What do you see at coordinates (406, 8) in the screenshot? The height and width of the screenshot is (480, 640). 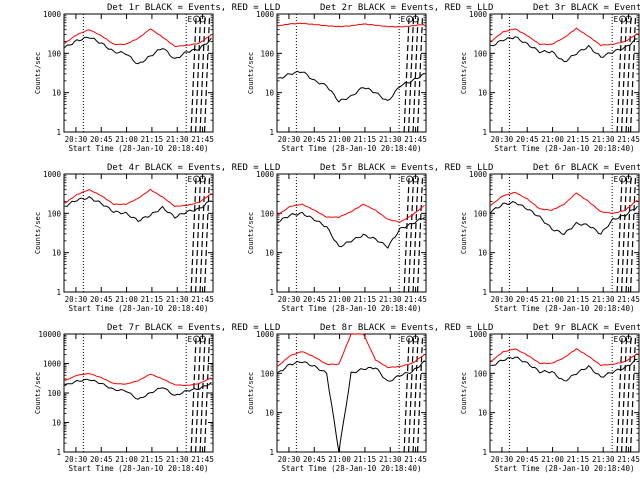 I see `chart-title: Det 2r BLACK = Events, RED = LLD` at bounding box center [406, 8].